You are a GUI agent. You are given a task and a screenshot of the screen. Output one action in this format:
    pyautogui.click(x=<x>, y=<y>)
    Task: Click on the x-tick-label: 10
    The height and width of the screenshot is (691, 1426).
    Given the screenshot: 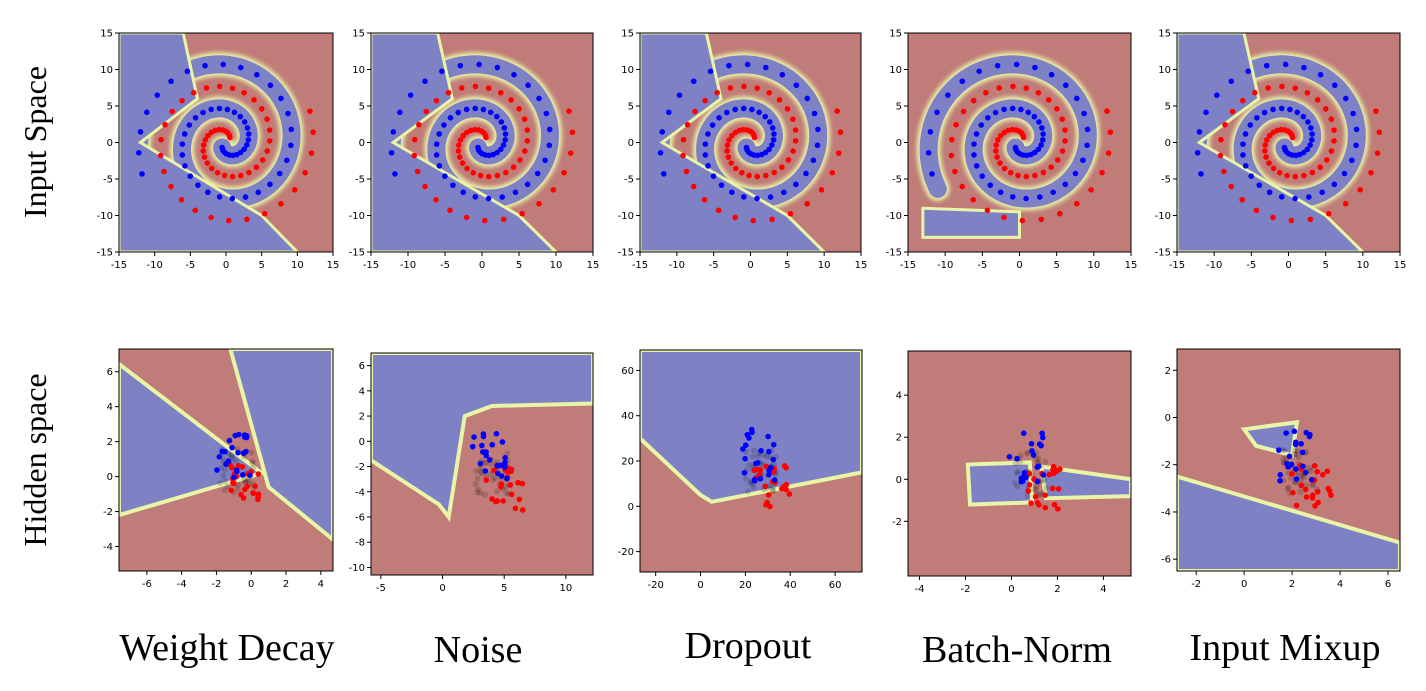 What is the action you would take?
    pyautogui.click(x=565, y=588)
    